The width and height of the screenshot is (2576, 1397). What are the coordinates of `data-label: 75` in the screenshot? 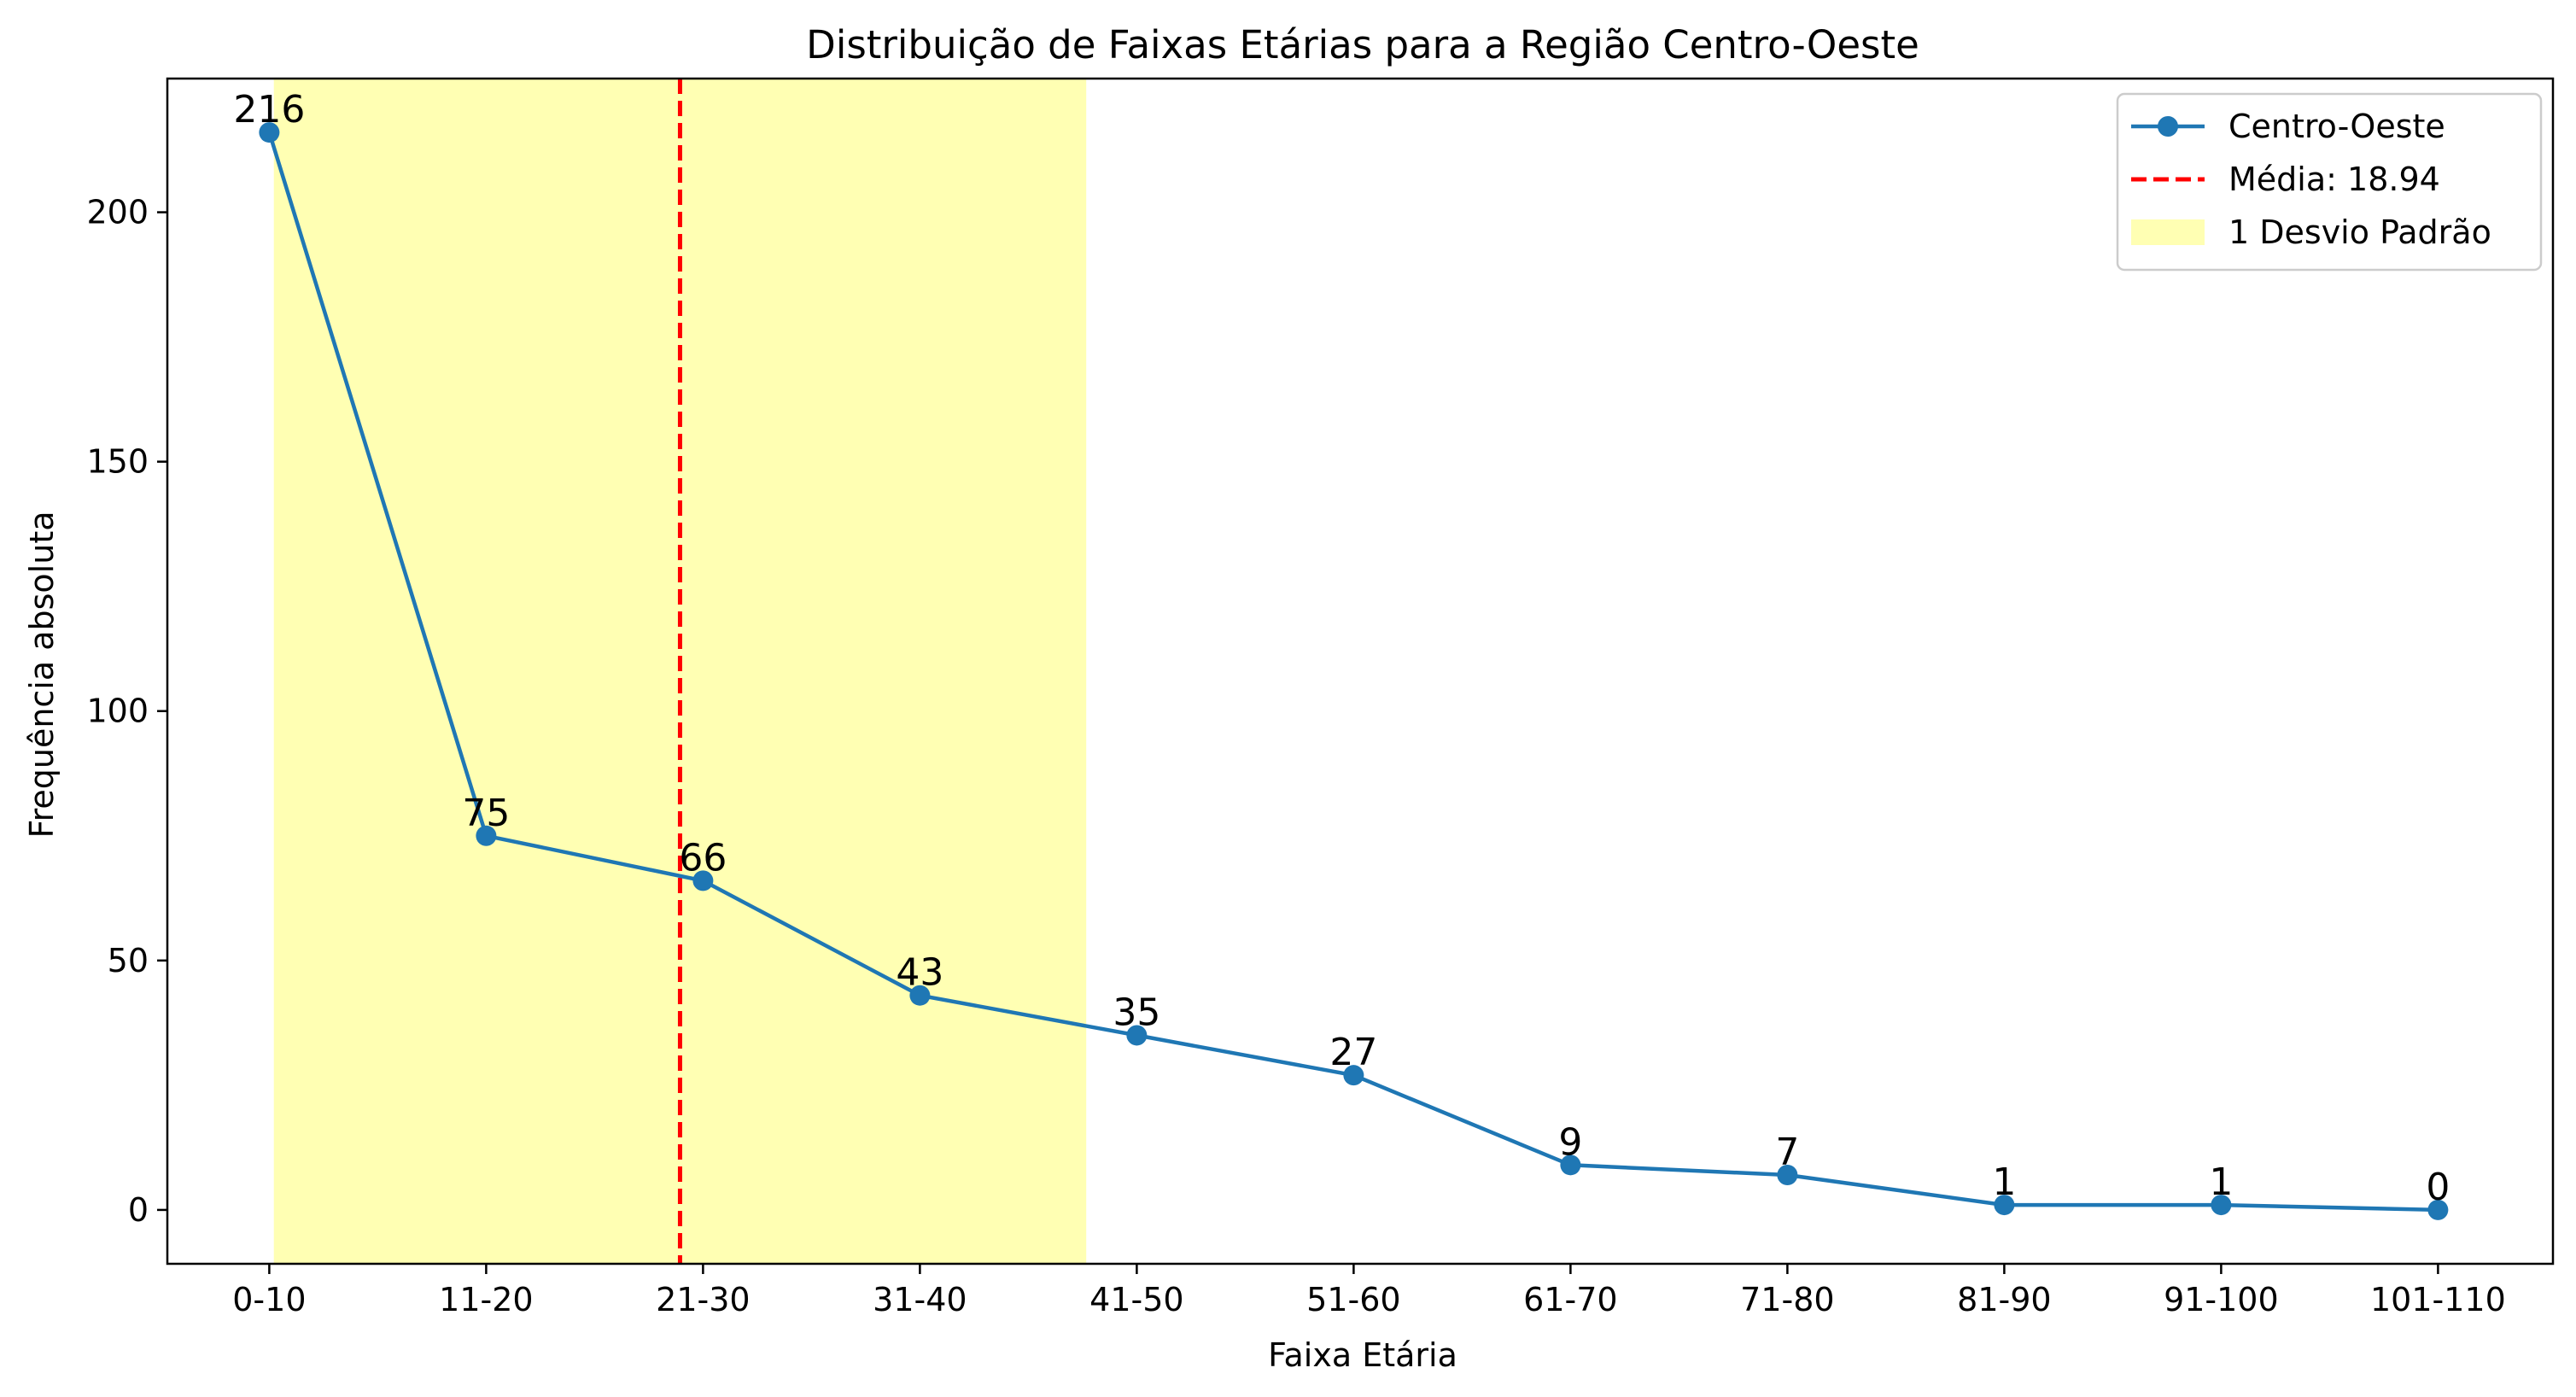 It's located at (486, 813).